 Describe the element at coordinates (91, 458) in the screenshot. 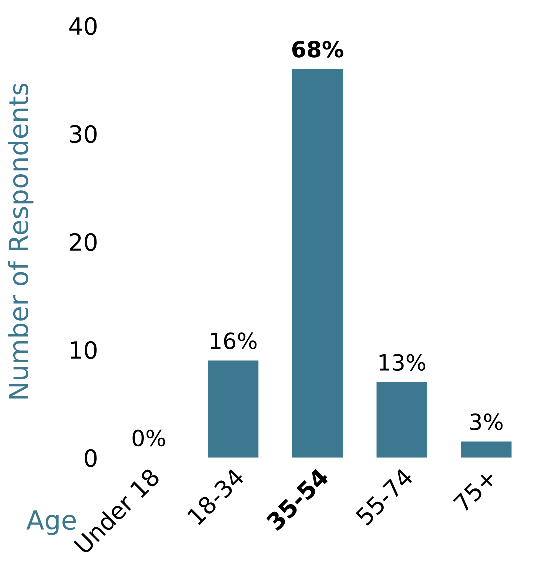

I see `y-tick-label: 0` at that location.